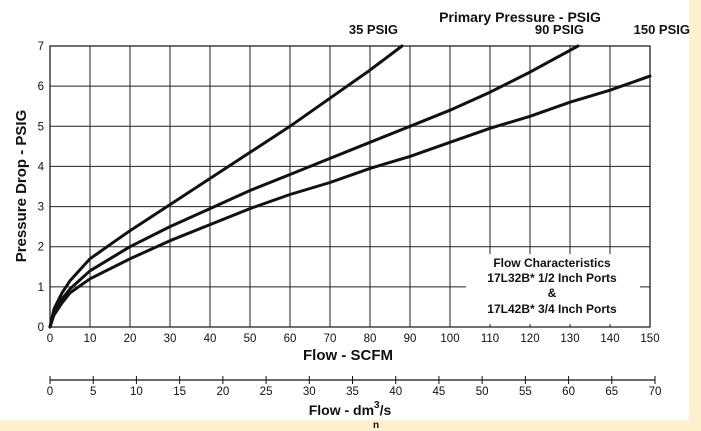 Image resolution: width=701 pixels, height=431 pixels. What do you see at coordinates (611, 392) in the screenshot?
I see `secondary-tick-label: 65` at bounding box center [611, 392].